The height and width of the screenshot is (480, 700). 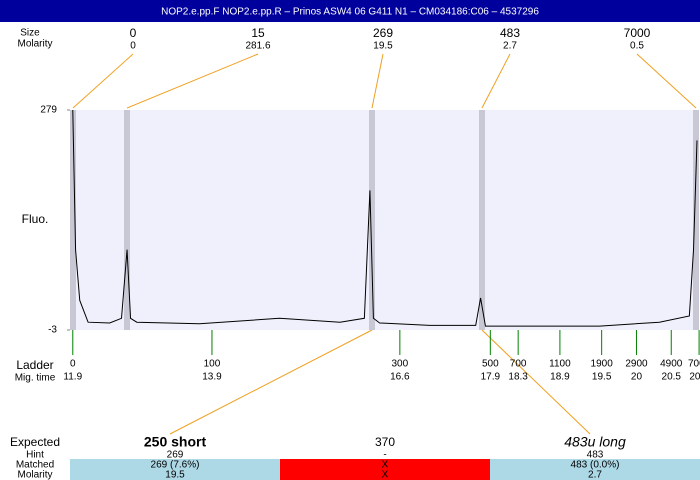 What do you see at coordinates (385, 465) in the screenshot?
I see `expected-matched: X` at bounding box center [385, 465].